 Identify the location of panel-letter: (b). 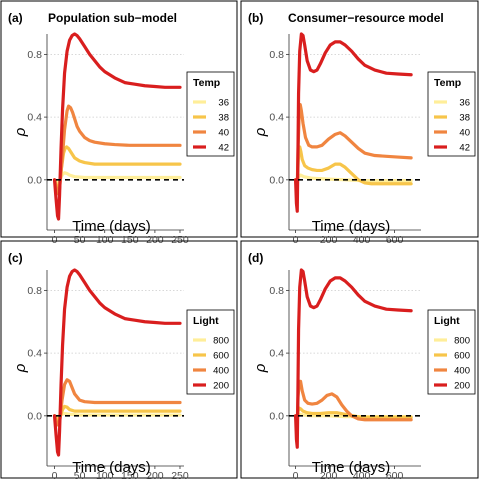
(255, 18).